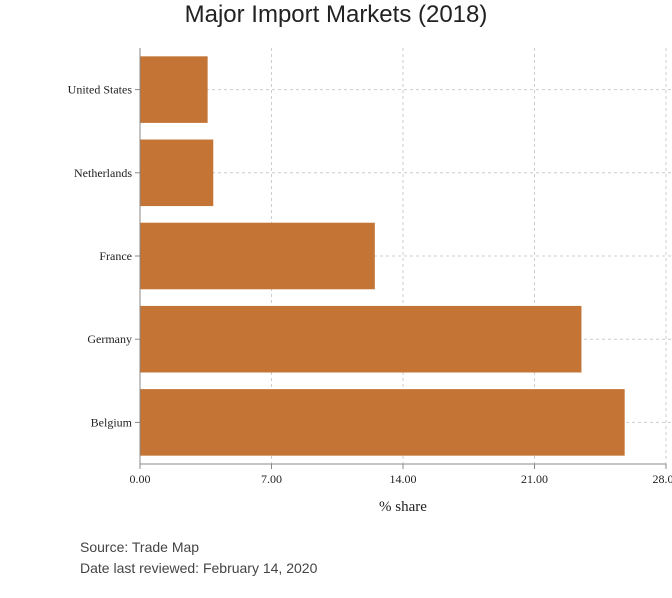  I want to click on chart-title: Major Import Markets (2018), so click(336, 14).